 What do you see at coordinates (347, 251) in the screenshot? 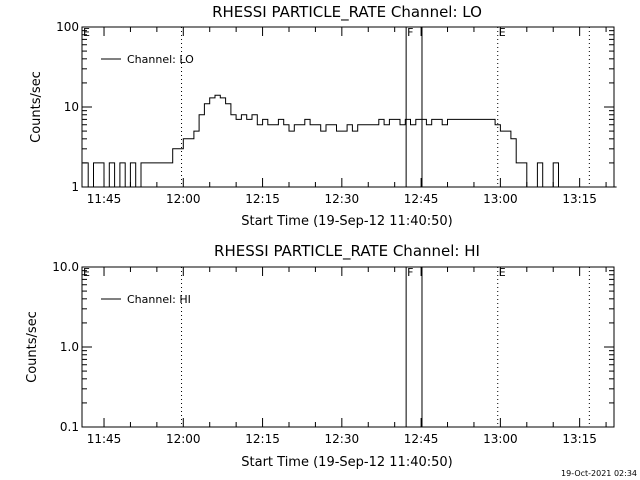
I see `hi-chart-title: RHESSI PARTICLE_RATE Channel: HI` at bounding box center [347, 251].